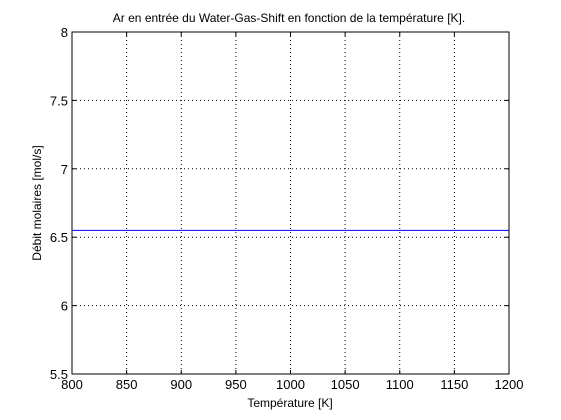  I want to click on x-tick-label: 950, so click(236, 384).